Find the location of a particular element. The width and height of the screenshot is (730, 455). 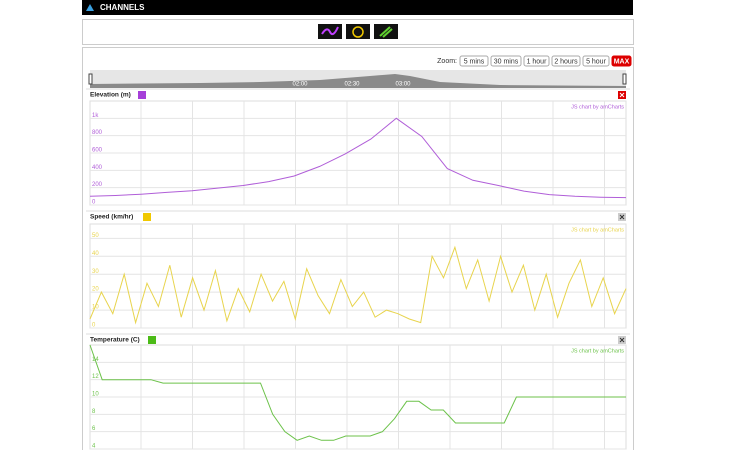

zoom-button-label: 2 hours is located at coordinates (566, 61).